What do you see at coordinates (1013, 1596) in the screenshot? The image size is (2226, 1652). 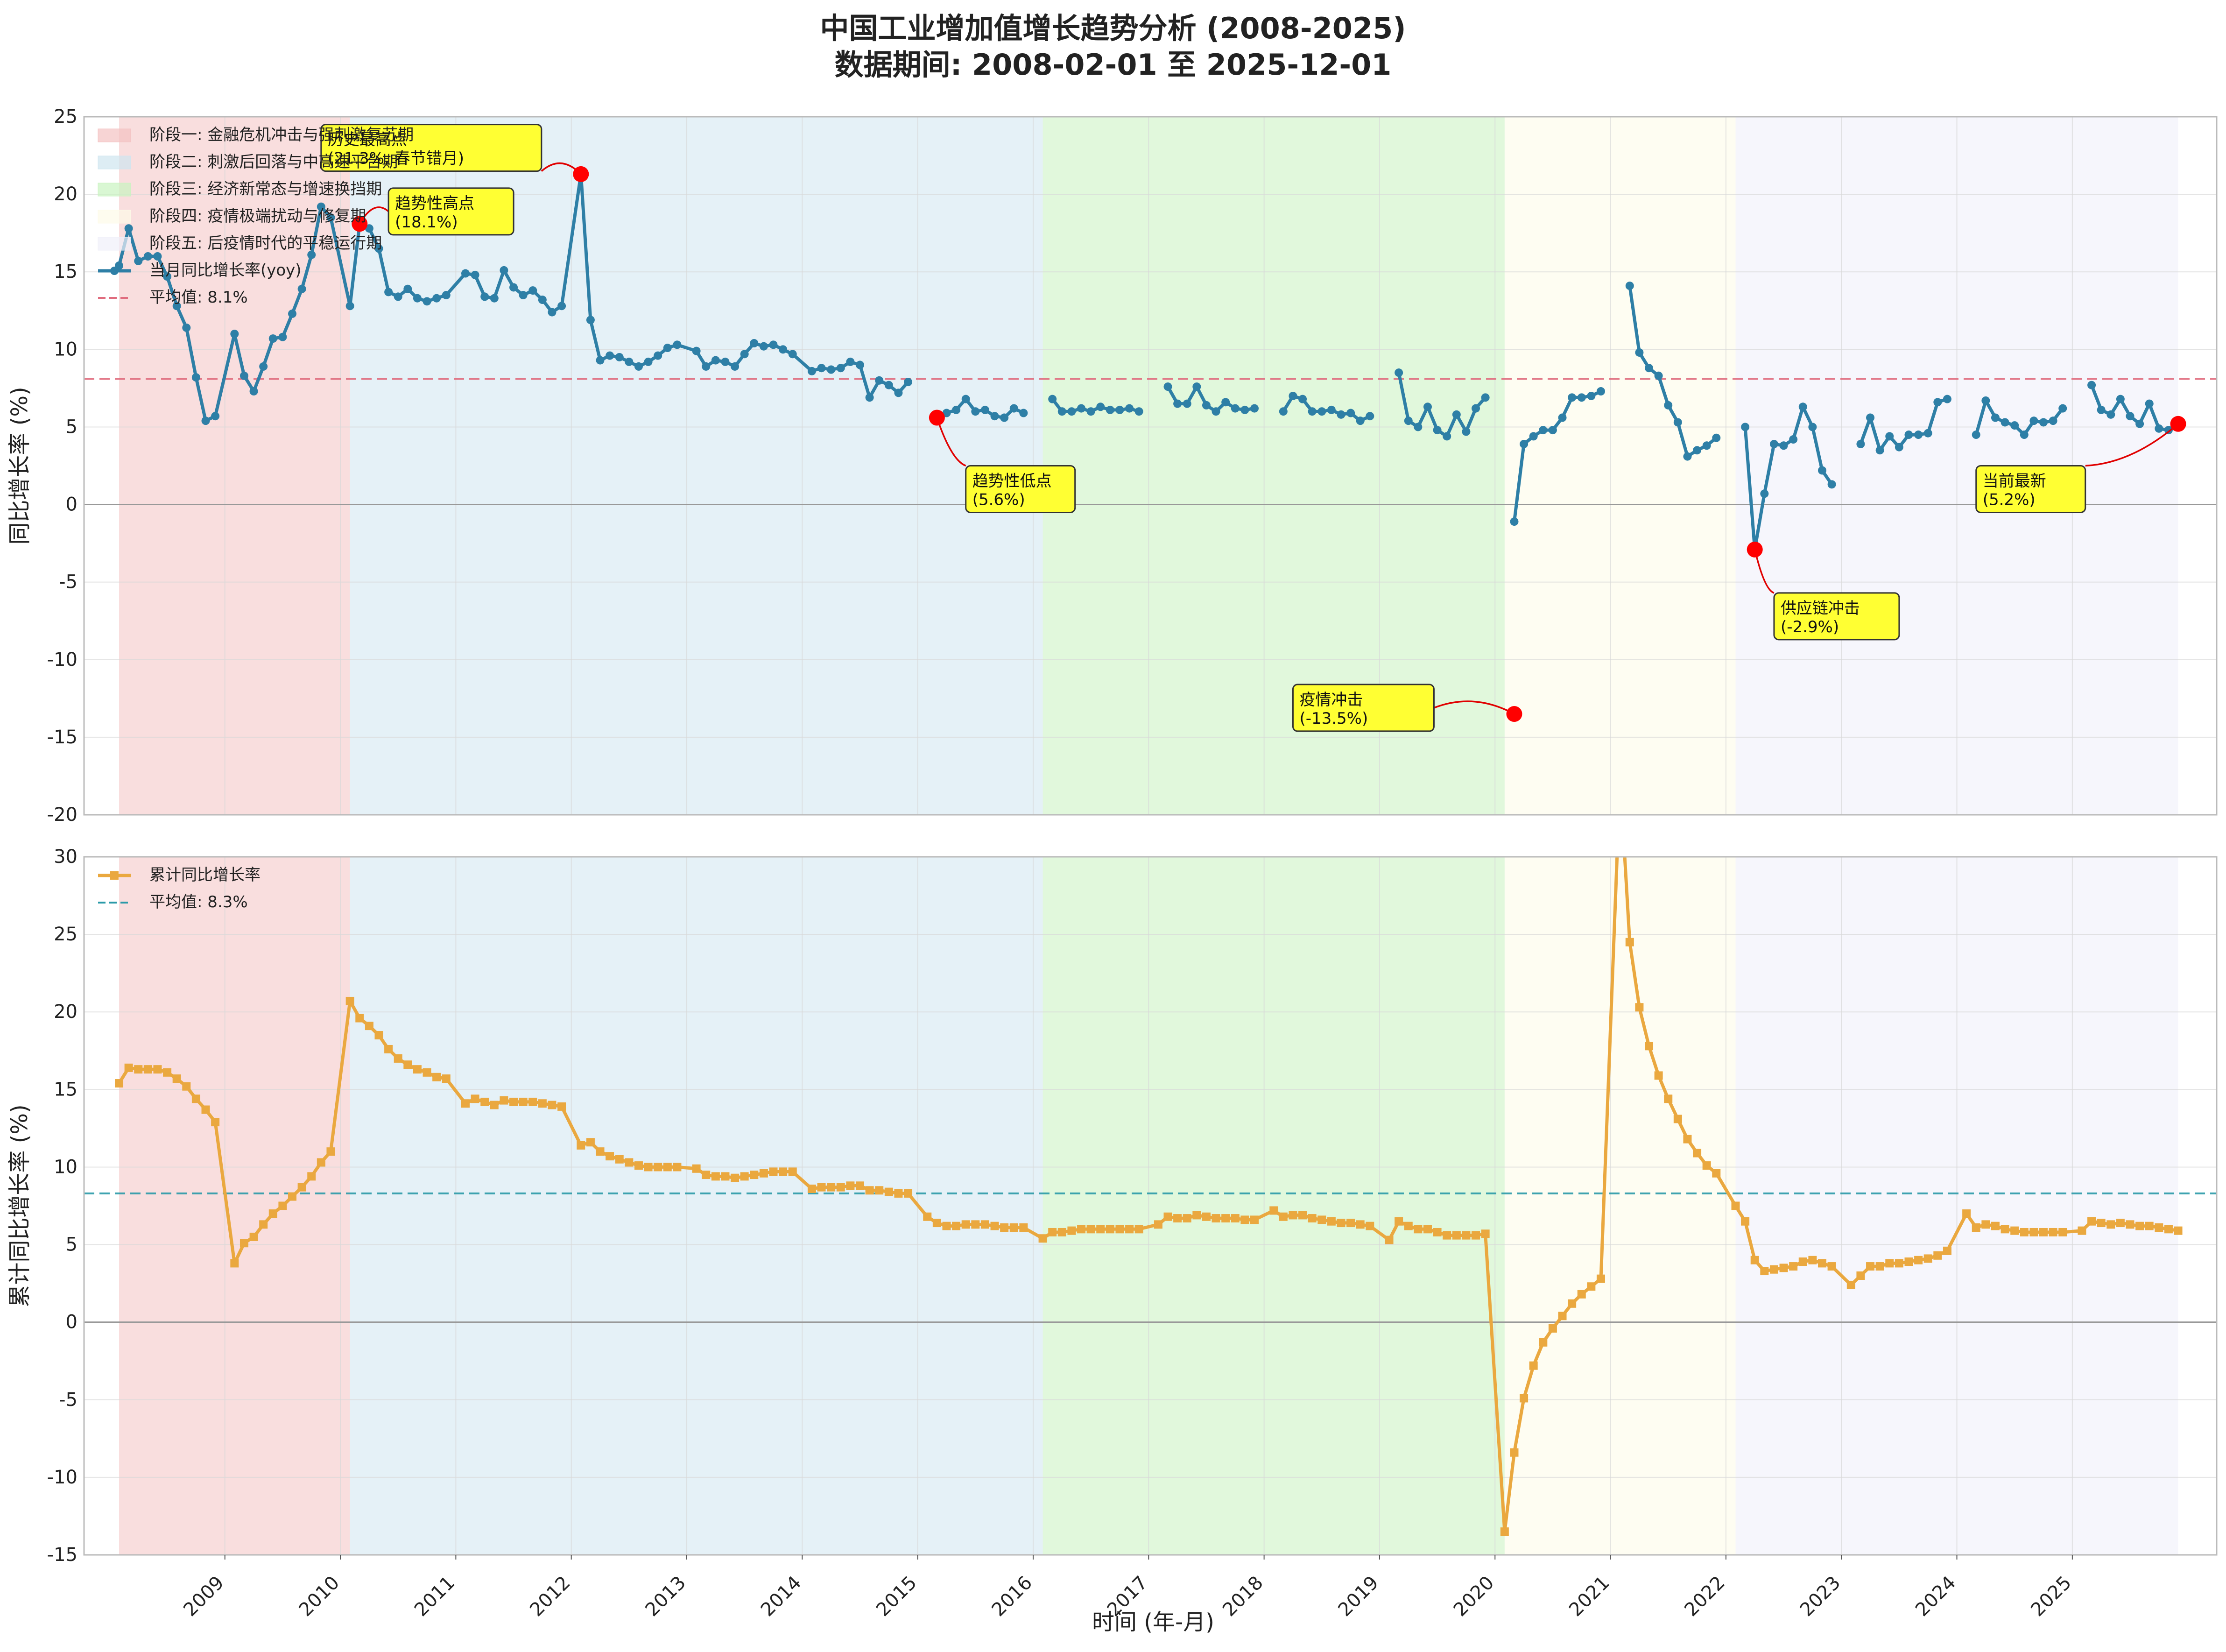 I see `x-tick-label: 2016` at bounding box center [1013, 1596].